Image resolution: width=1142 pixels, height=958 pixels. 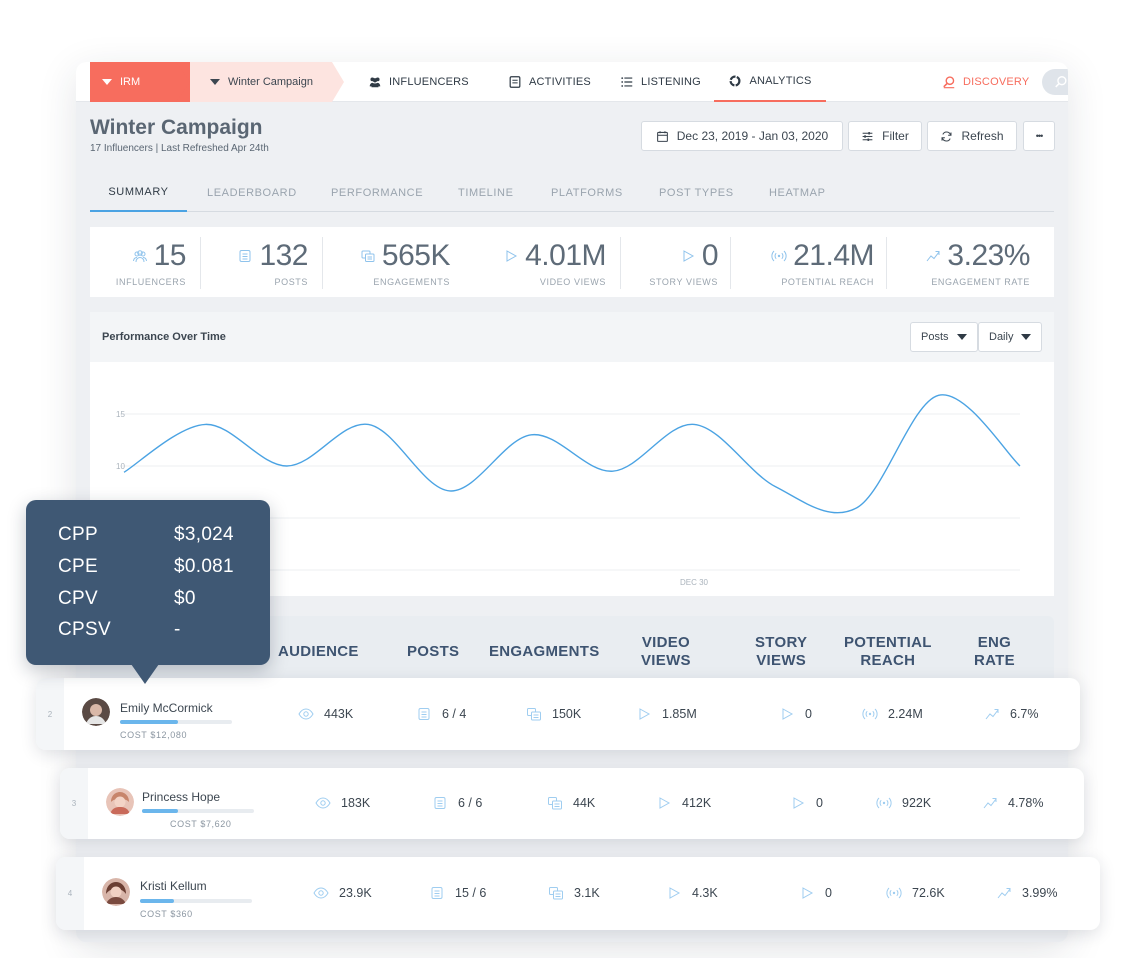 I want to click on filter-label: Filter, so click(x=895, y=136).